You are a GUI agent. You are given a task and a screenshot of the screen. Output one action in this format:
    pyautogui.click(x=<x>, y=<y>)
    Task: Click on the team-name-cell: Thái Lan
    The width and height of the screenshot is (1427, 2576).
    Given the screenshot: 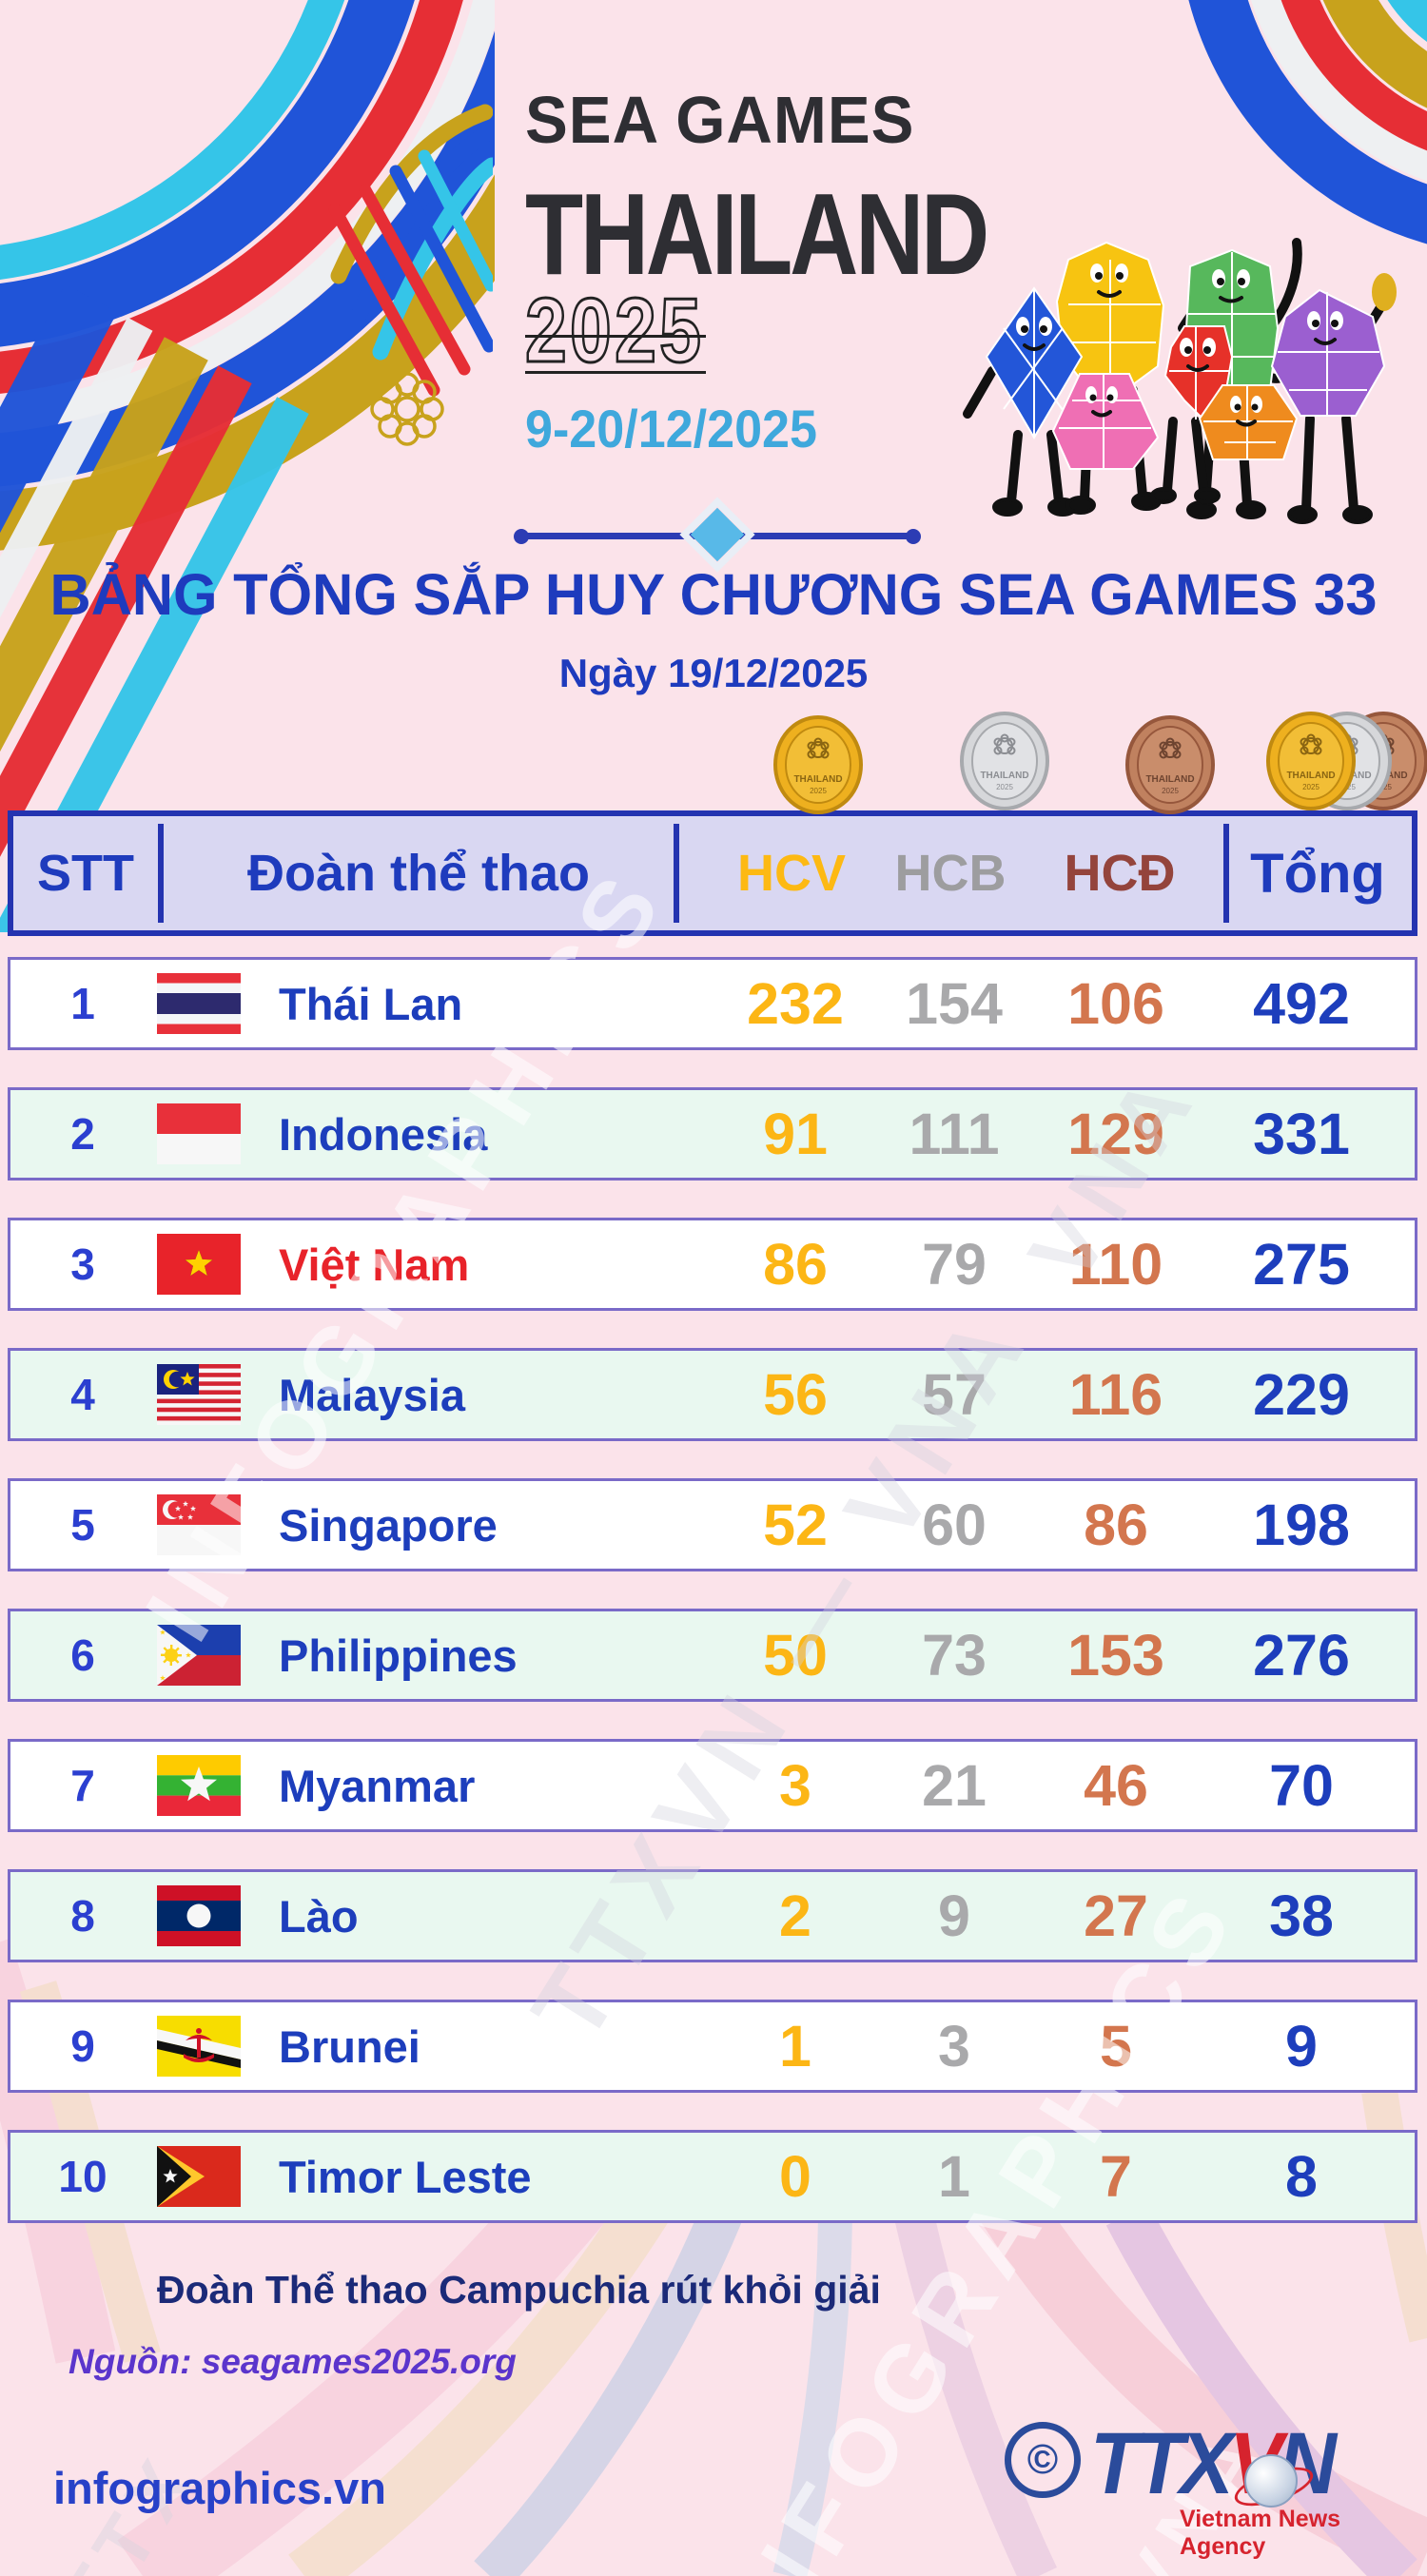 What is the action you would take?
    pyautogui.click(x=371, y=1004)
    